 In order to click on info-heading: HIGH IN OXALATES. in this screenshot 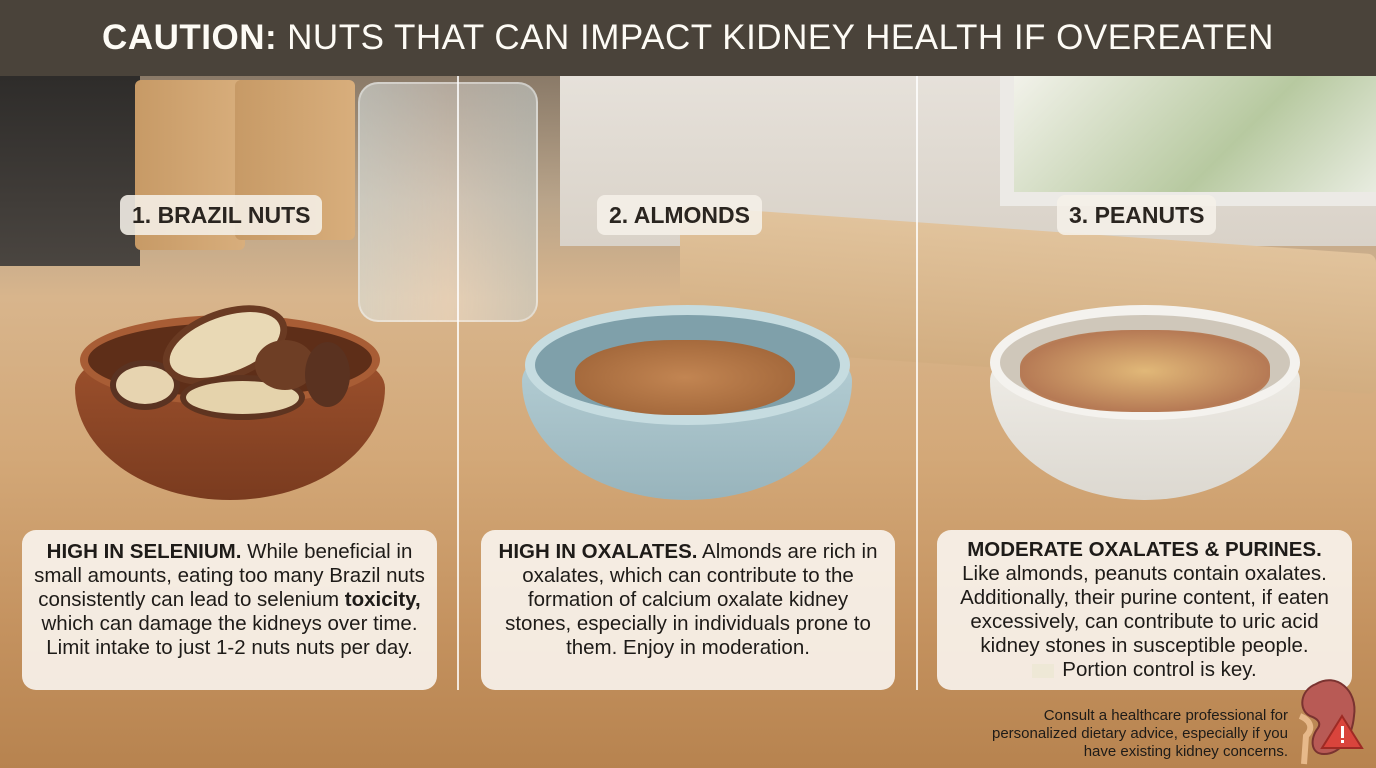, I will do `click(598, 551)`.